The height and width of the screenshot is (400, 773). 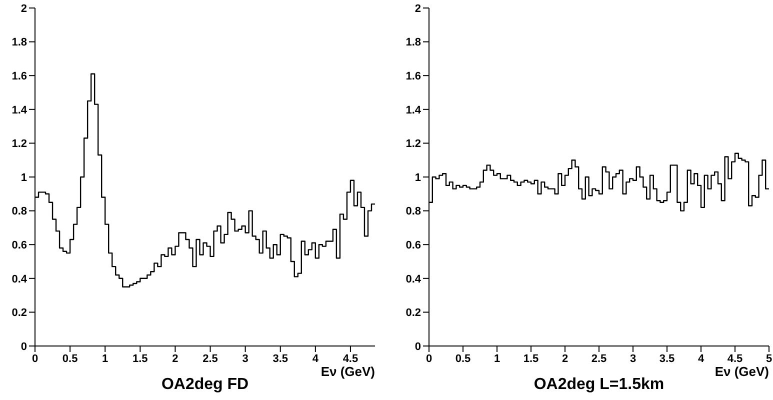 I want to click on text: OA2deg L=1.5km, so click(x=599, y=384).